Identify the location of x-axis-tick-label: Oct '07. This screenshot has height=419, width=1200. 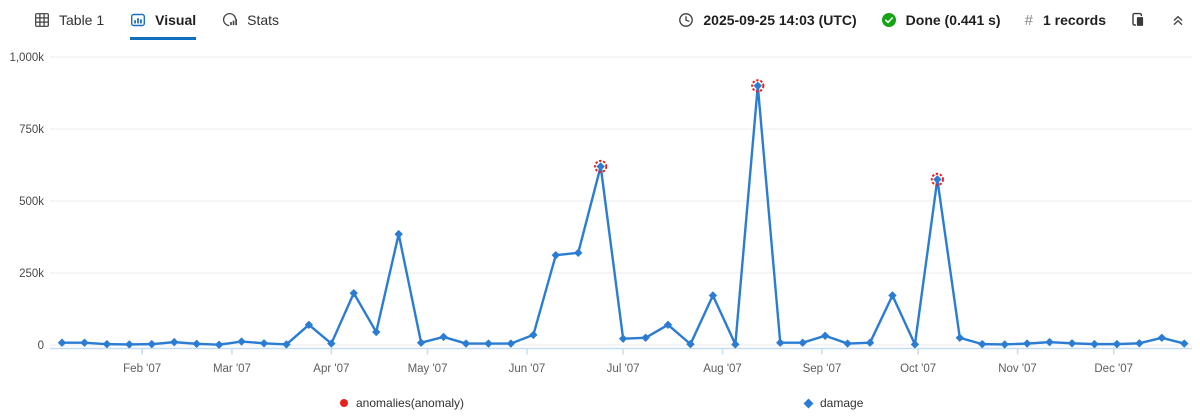
(918, 369).